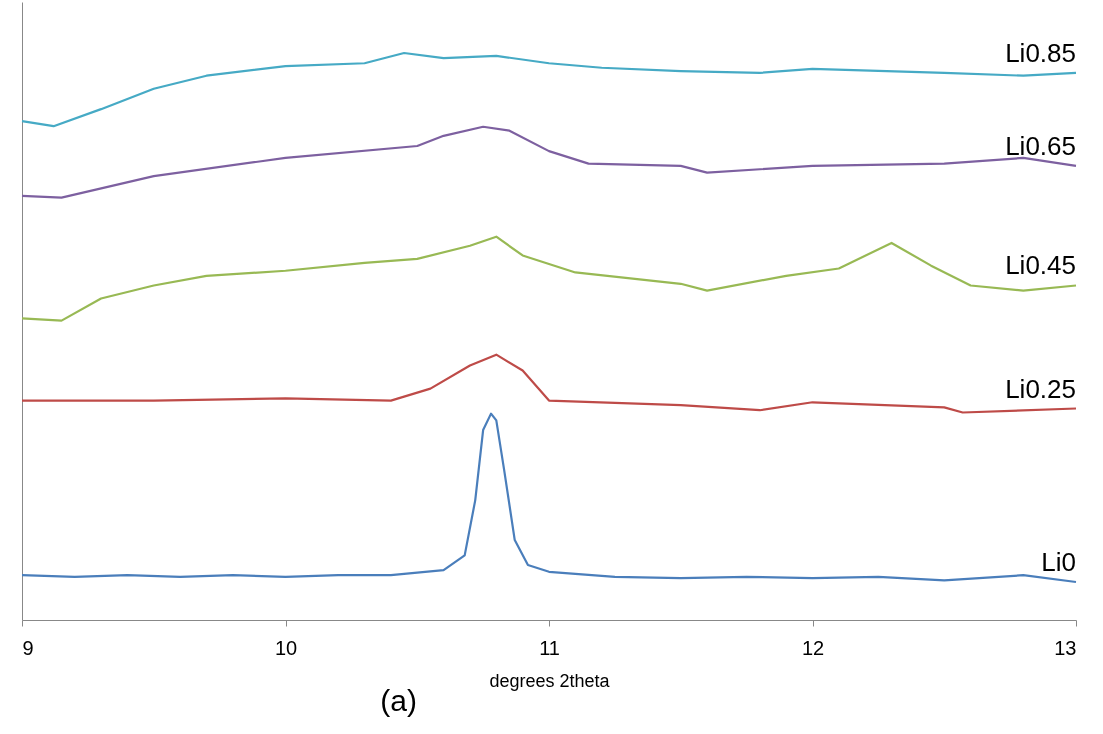  I want to click on series-label: Li0.65, so click(1040, 145).